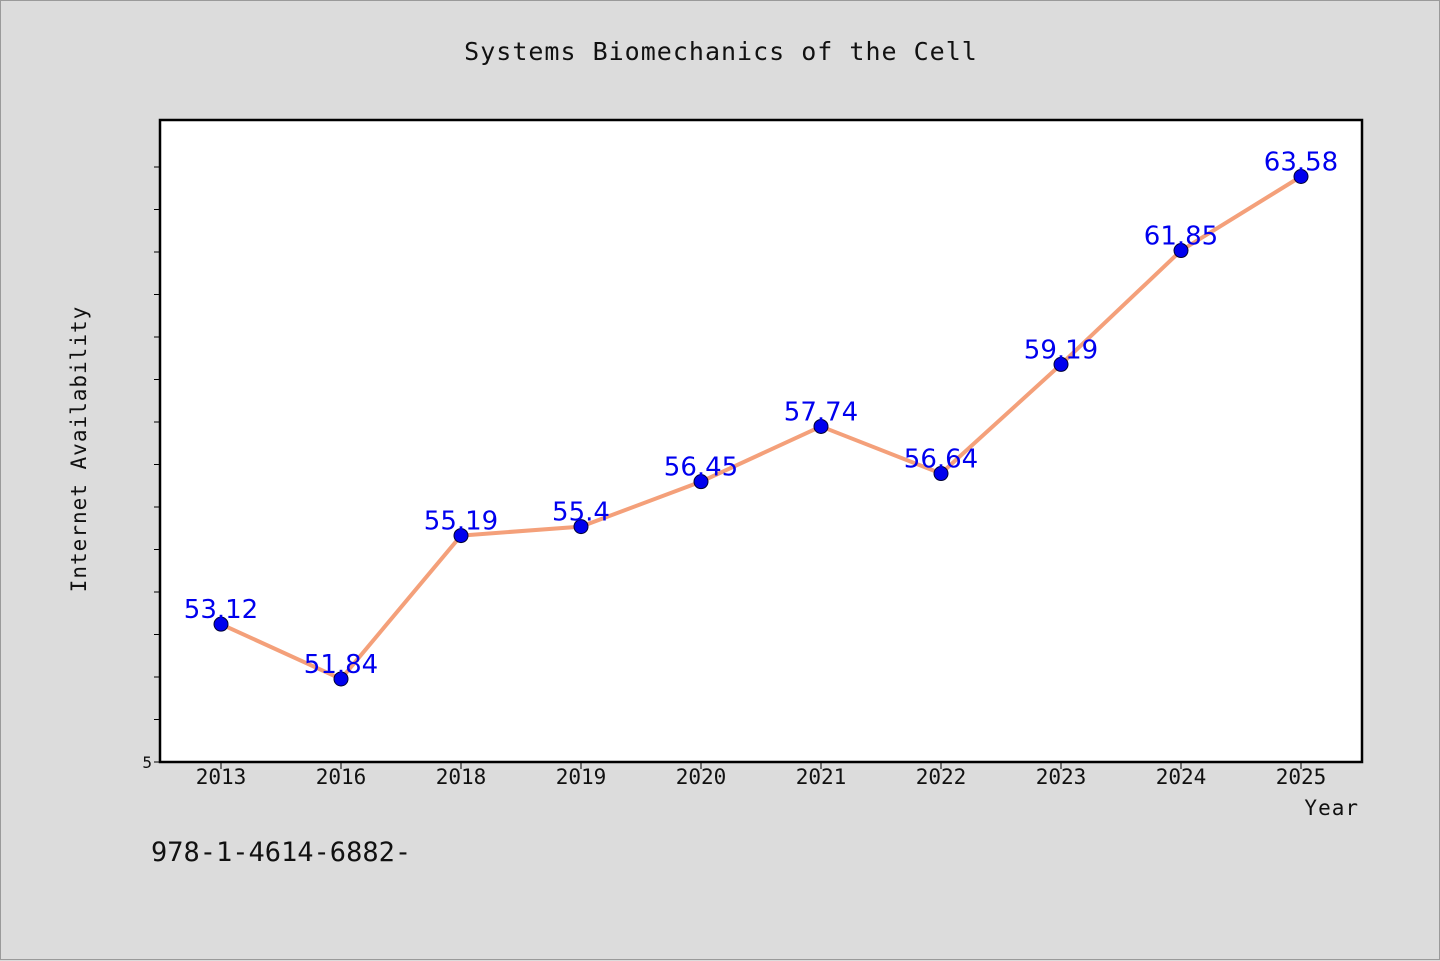 This screenshot has height=961, width=1440. Describe the element at coordinates (147, 762) in the screenshot. I see `y-tick-label: 5` at that location.